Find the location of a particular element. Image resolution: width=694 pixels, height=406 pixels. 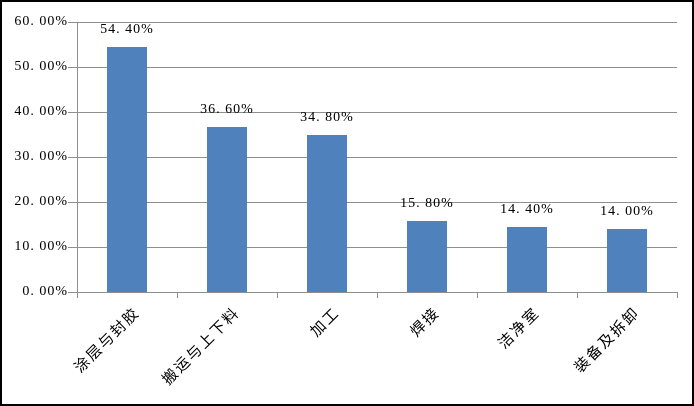

bar-data-label: 54. 40% is located at coordinates (127, 29).